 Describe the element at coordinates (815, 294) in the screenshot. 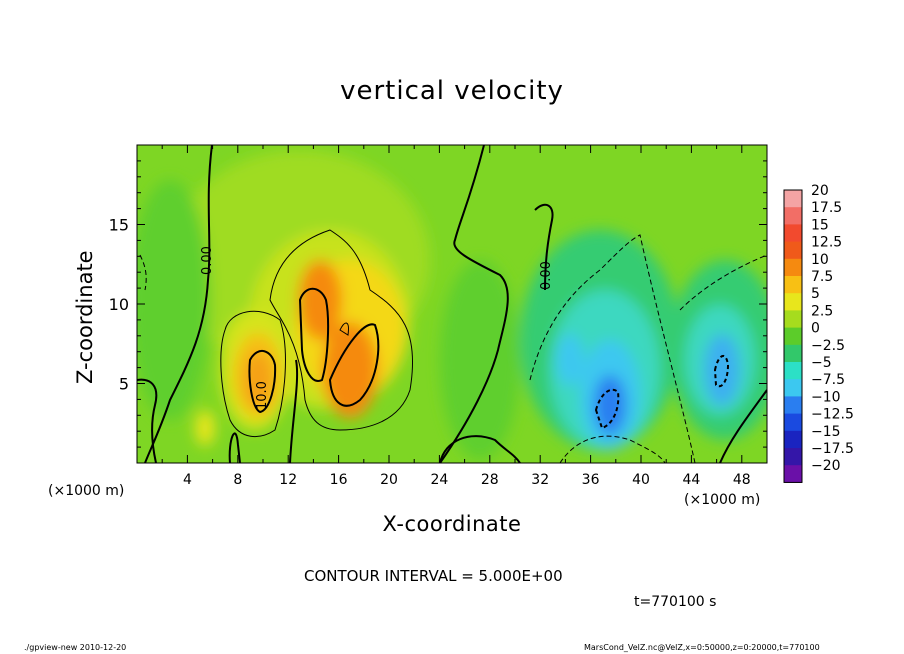

I see `colorbar-label: 5` at that location.